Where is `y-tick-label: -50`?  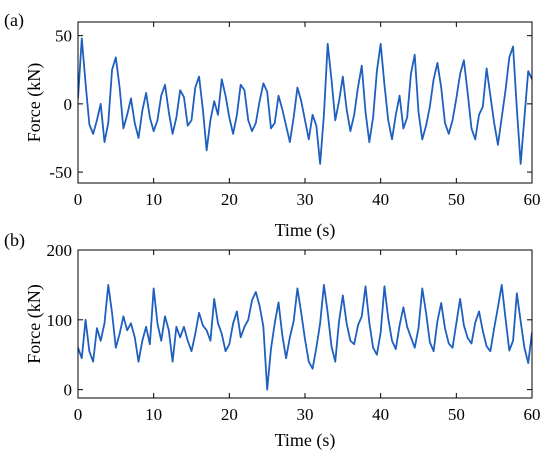
y-tick-label: -50 is located at coordinates (60, 172).